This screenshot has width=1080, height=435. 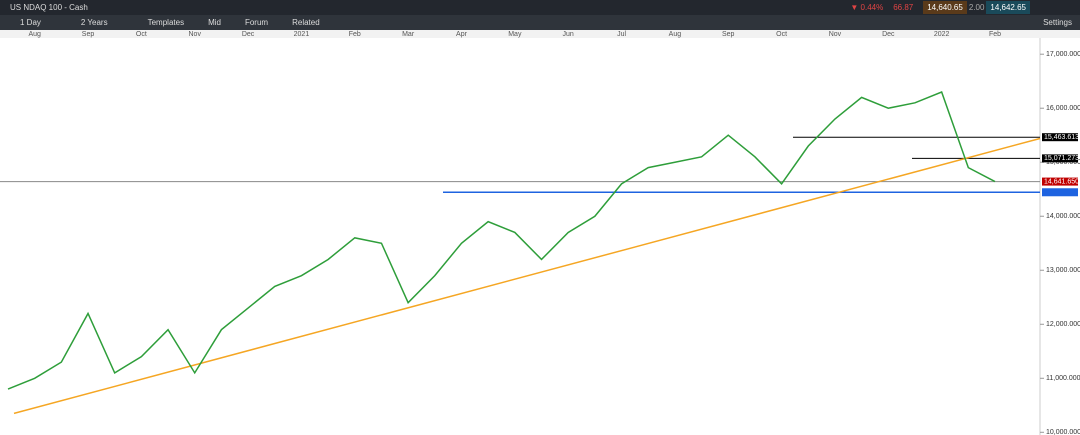 I want to click on y-tick-label: 15,000.000, so click(x=1063, y=162).